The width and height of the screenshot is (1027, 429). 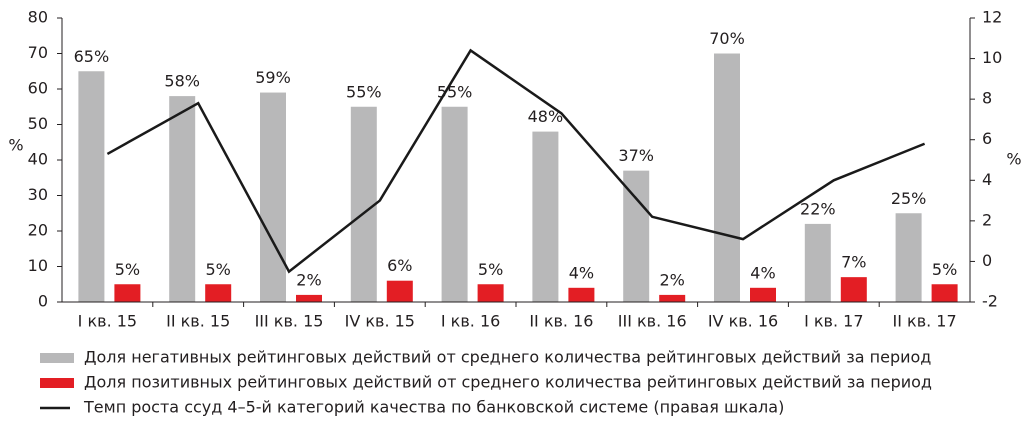 What do you see at coordinates (636, 155) in the screenshot?
I see `value-label: 37%` at bounding box center [636, 155].